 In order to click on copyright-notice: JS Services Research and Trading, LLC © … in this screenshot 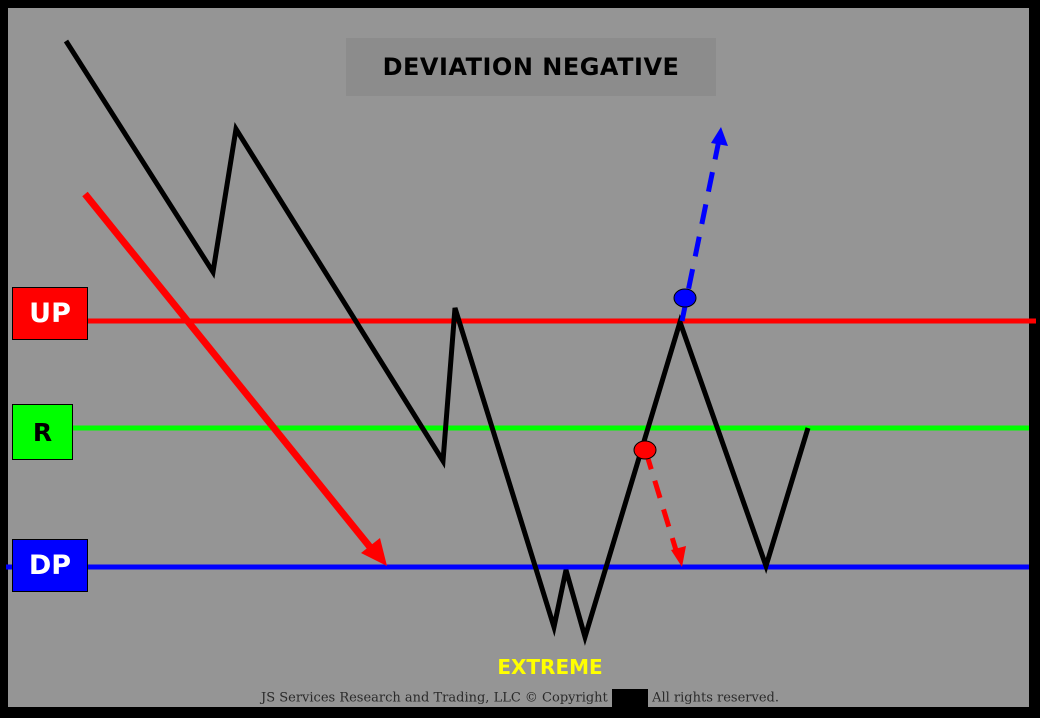, I will do `click(520, 698)`.